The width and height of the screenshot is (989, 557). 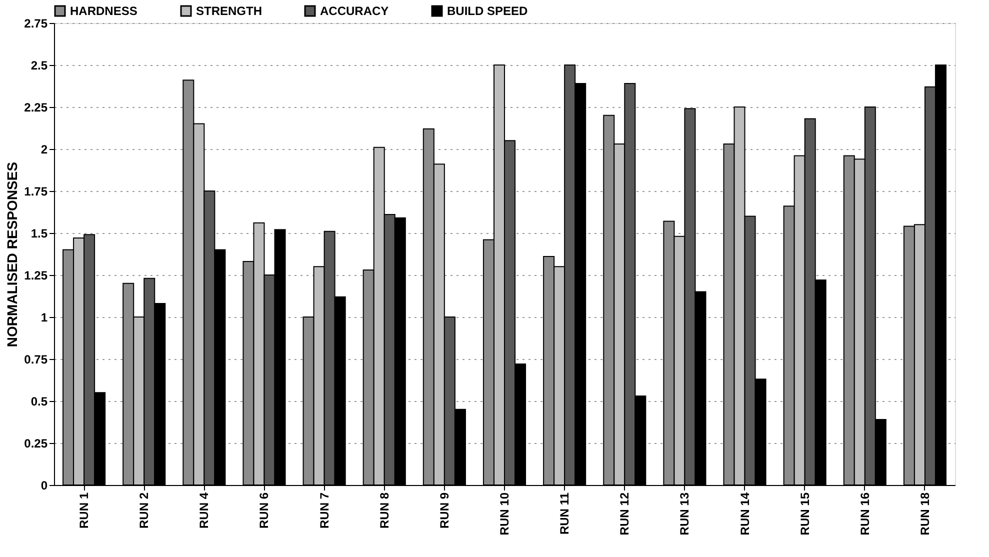 What do you see at coordinates (36, 443) in the screenshot?
I see `y-tick-label: 0.25` at bounding box center [36, 443].